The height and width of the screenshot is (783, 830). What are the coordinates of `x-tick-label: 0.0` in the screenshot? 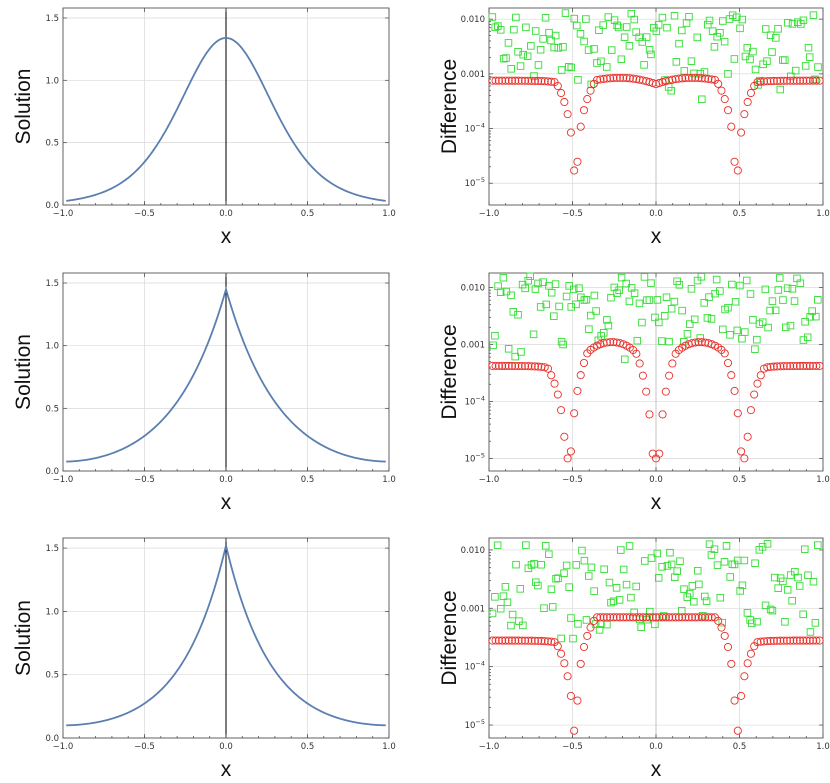 It's located at (226, 214).